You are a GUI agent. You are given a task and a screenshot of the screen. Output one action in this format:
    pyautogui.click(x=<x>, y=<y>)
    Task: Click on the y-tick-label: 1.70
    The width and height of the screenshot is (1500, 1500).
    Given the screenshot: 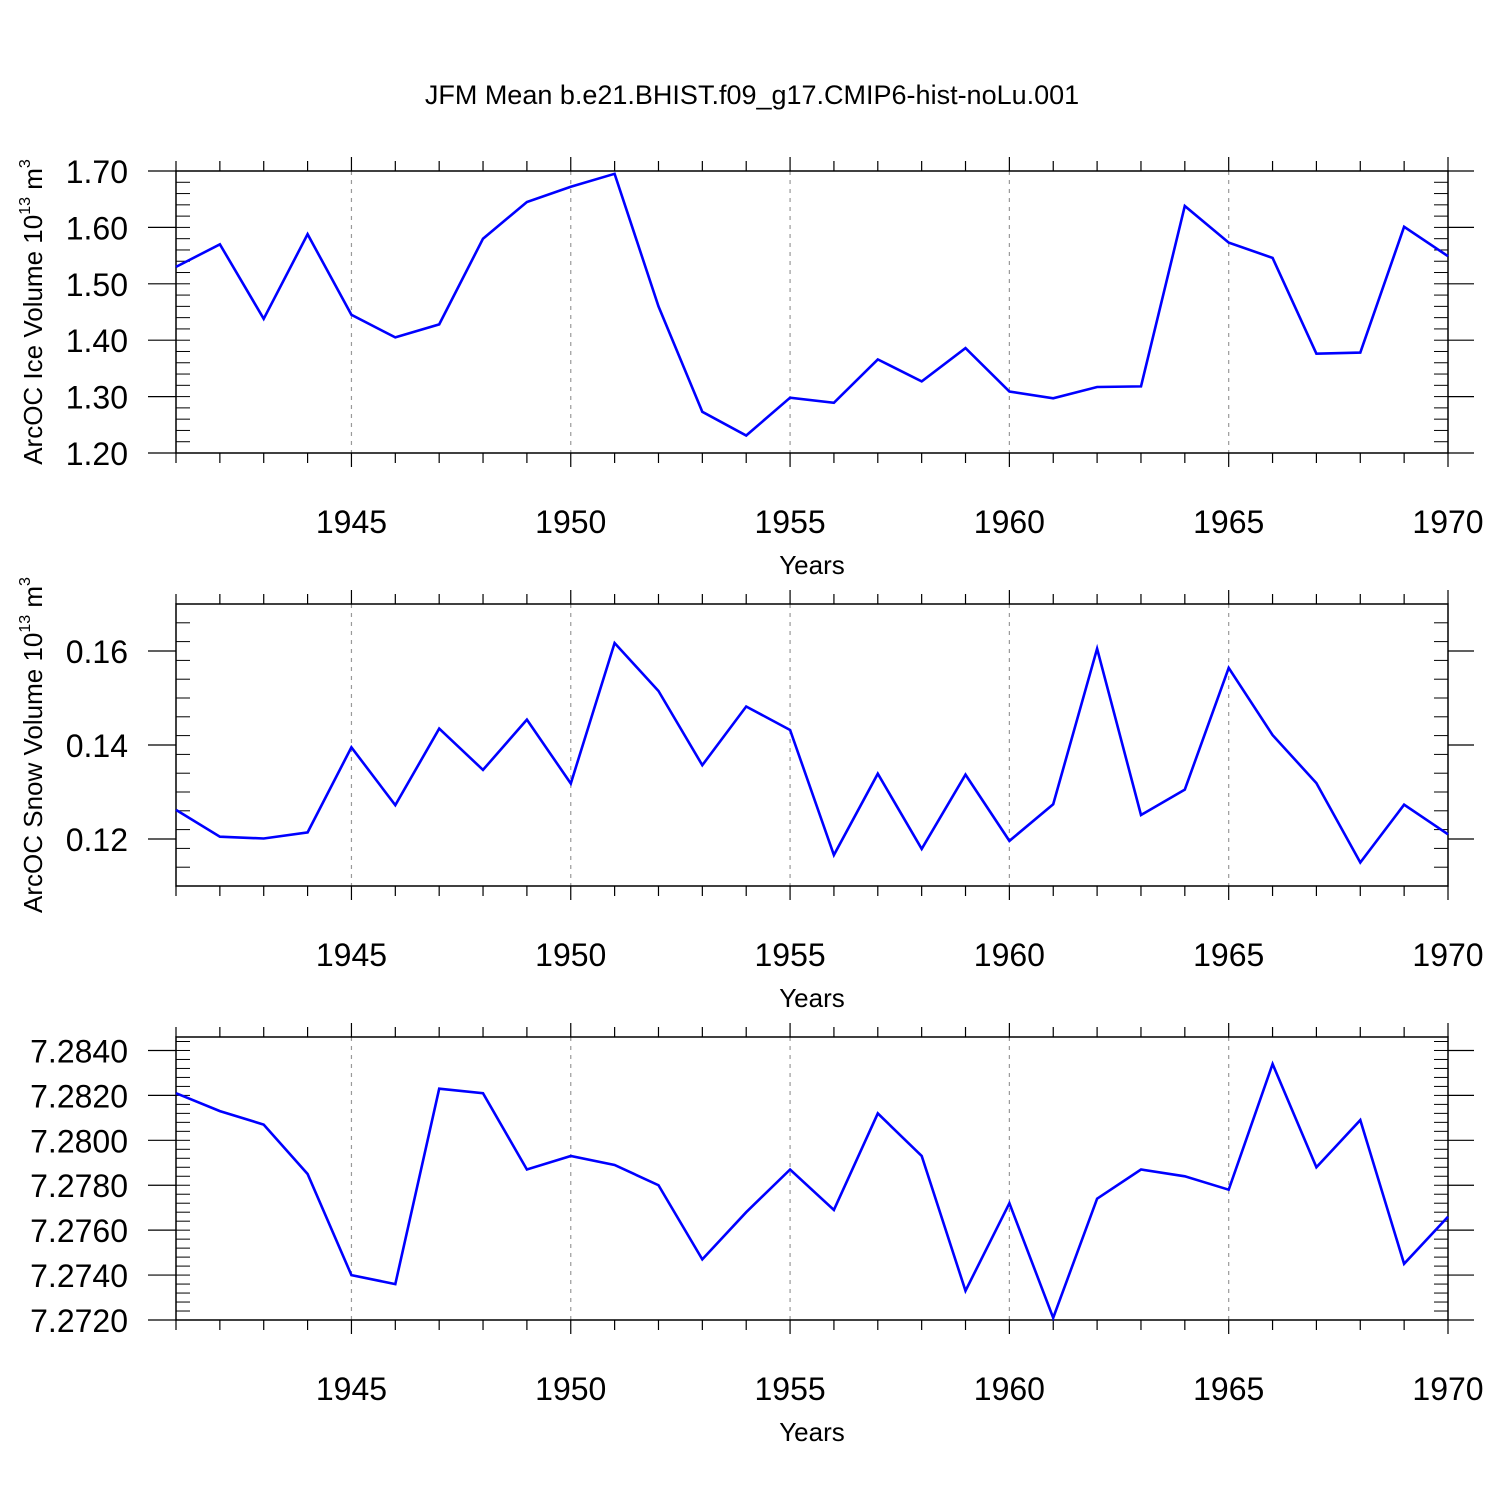 What is the action you would take?
    pyautogui.click(x=97, y=172)
    